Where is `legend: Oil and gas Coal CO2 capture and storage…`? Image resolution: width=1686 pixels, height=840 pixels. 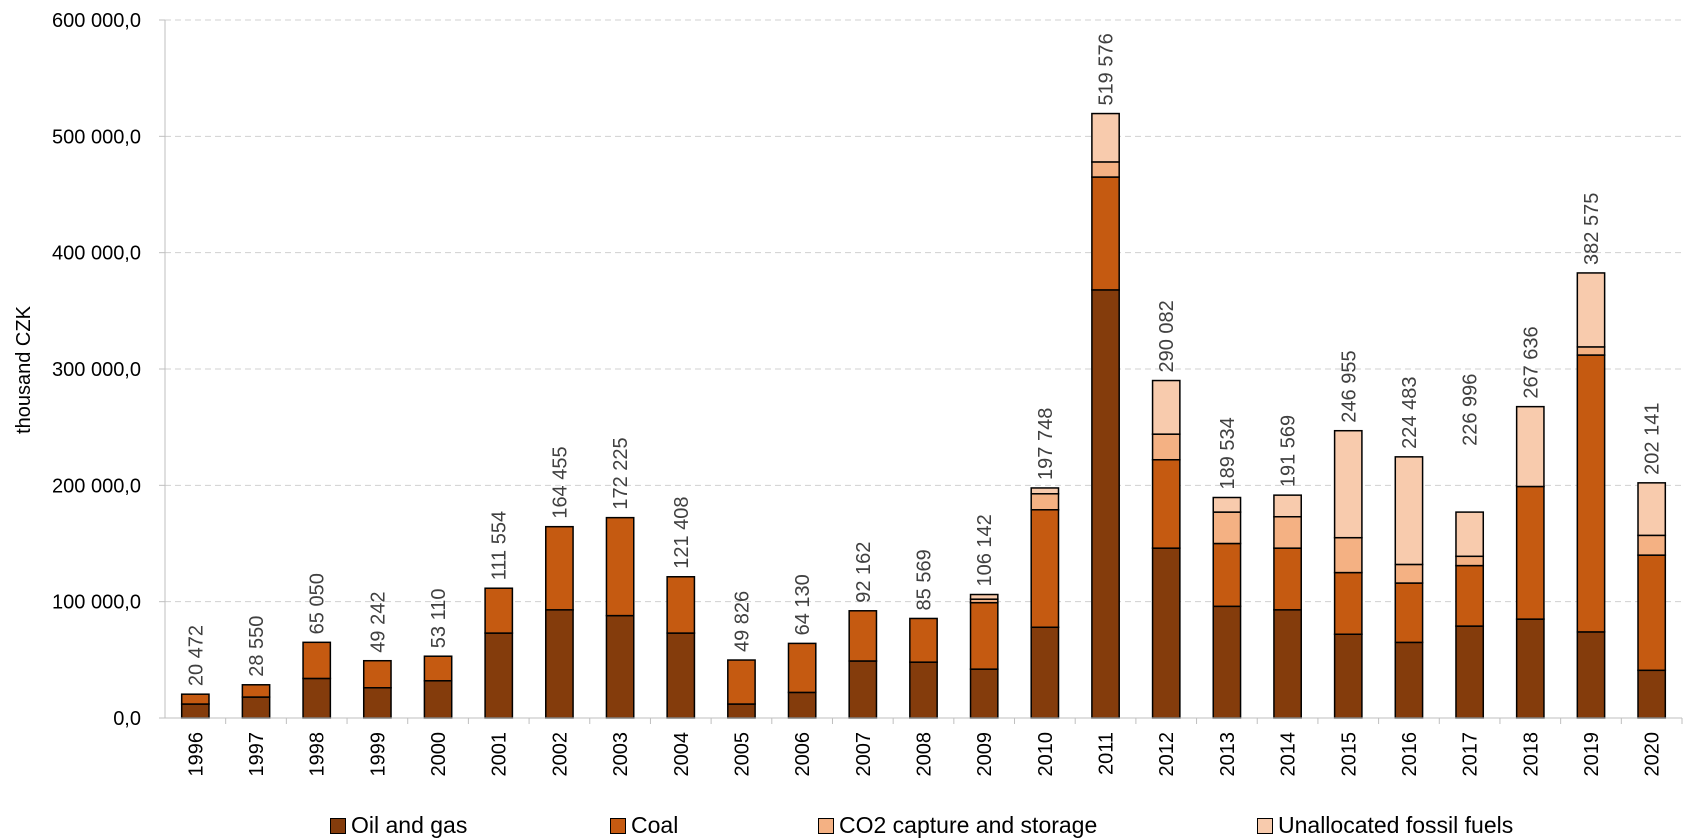
legend: Oil and gas Coal CO2 capture and storage… is located at coordinates (843, 826).